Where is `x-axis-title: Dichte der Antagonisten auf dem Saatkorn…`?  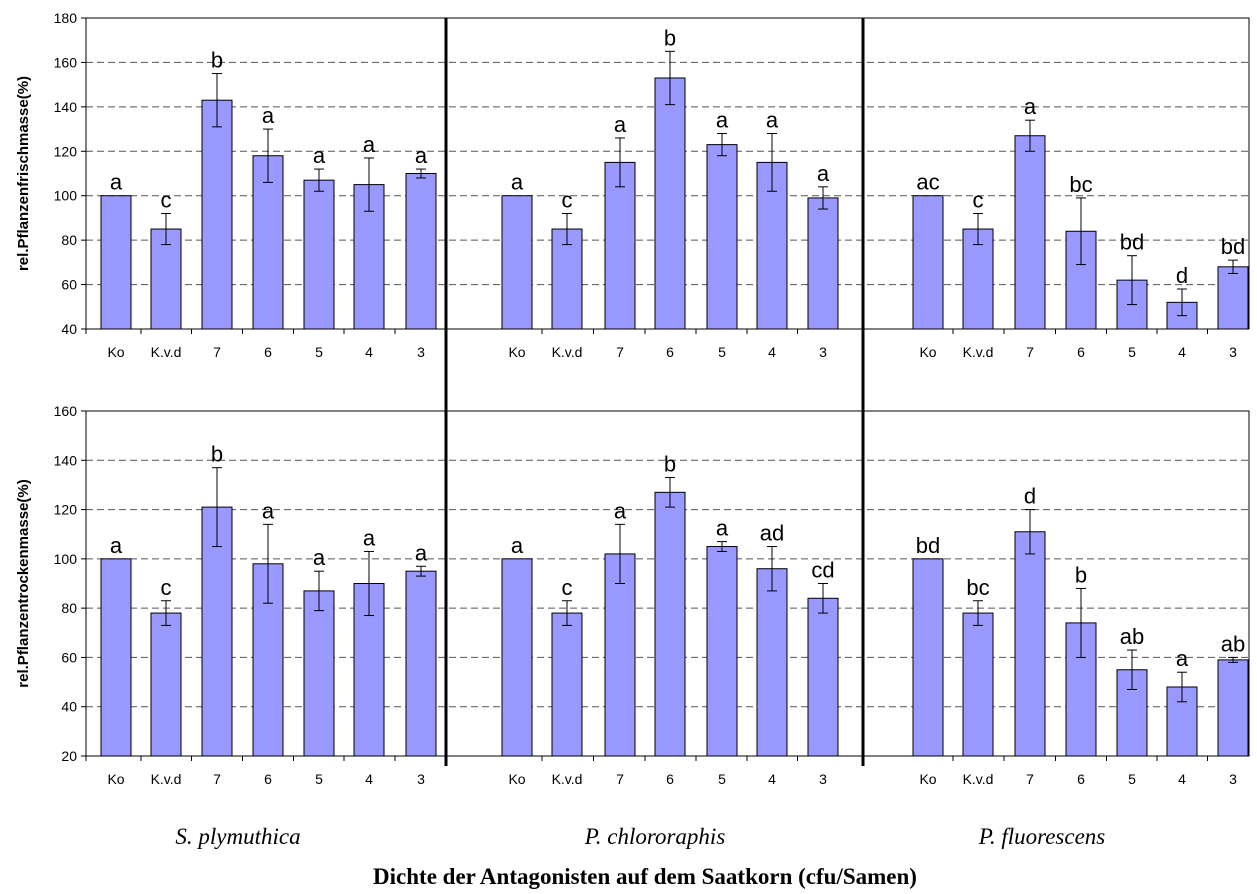
x-axis-title: Dichte der Antagonisten auf dem Saatkorn… is located at coordinates (645, 876).